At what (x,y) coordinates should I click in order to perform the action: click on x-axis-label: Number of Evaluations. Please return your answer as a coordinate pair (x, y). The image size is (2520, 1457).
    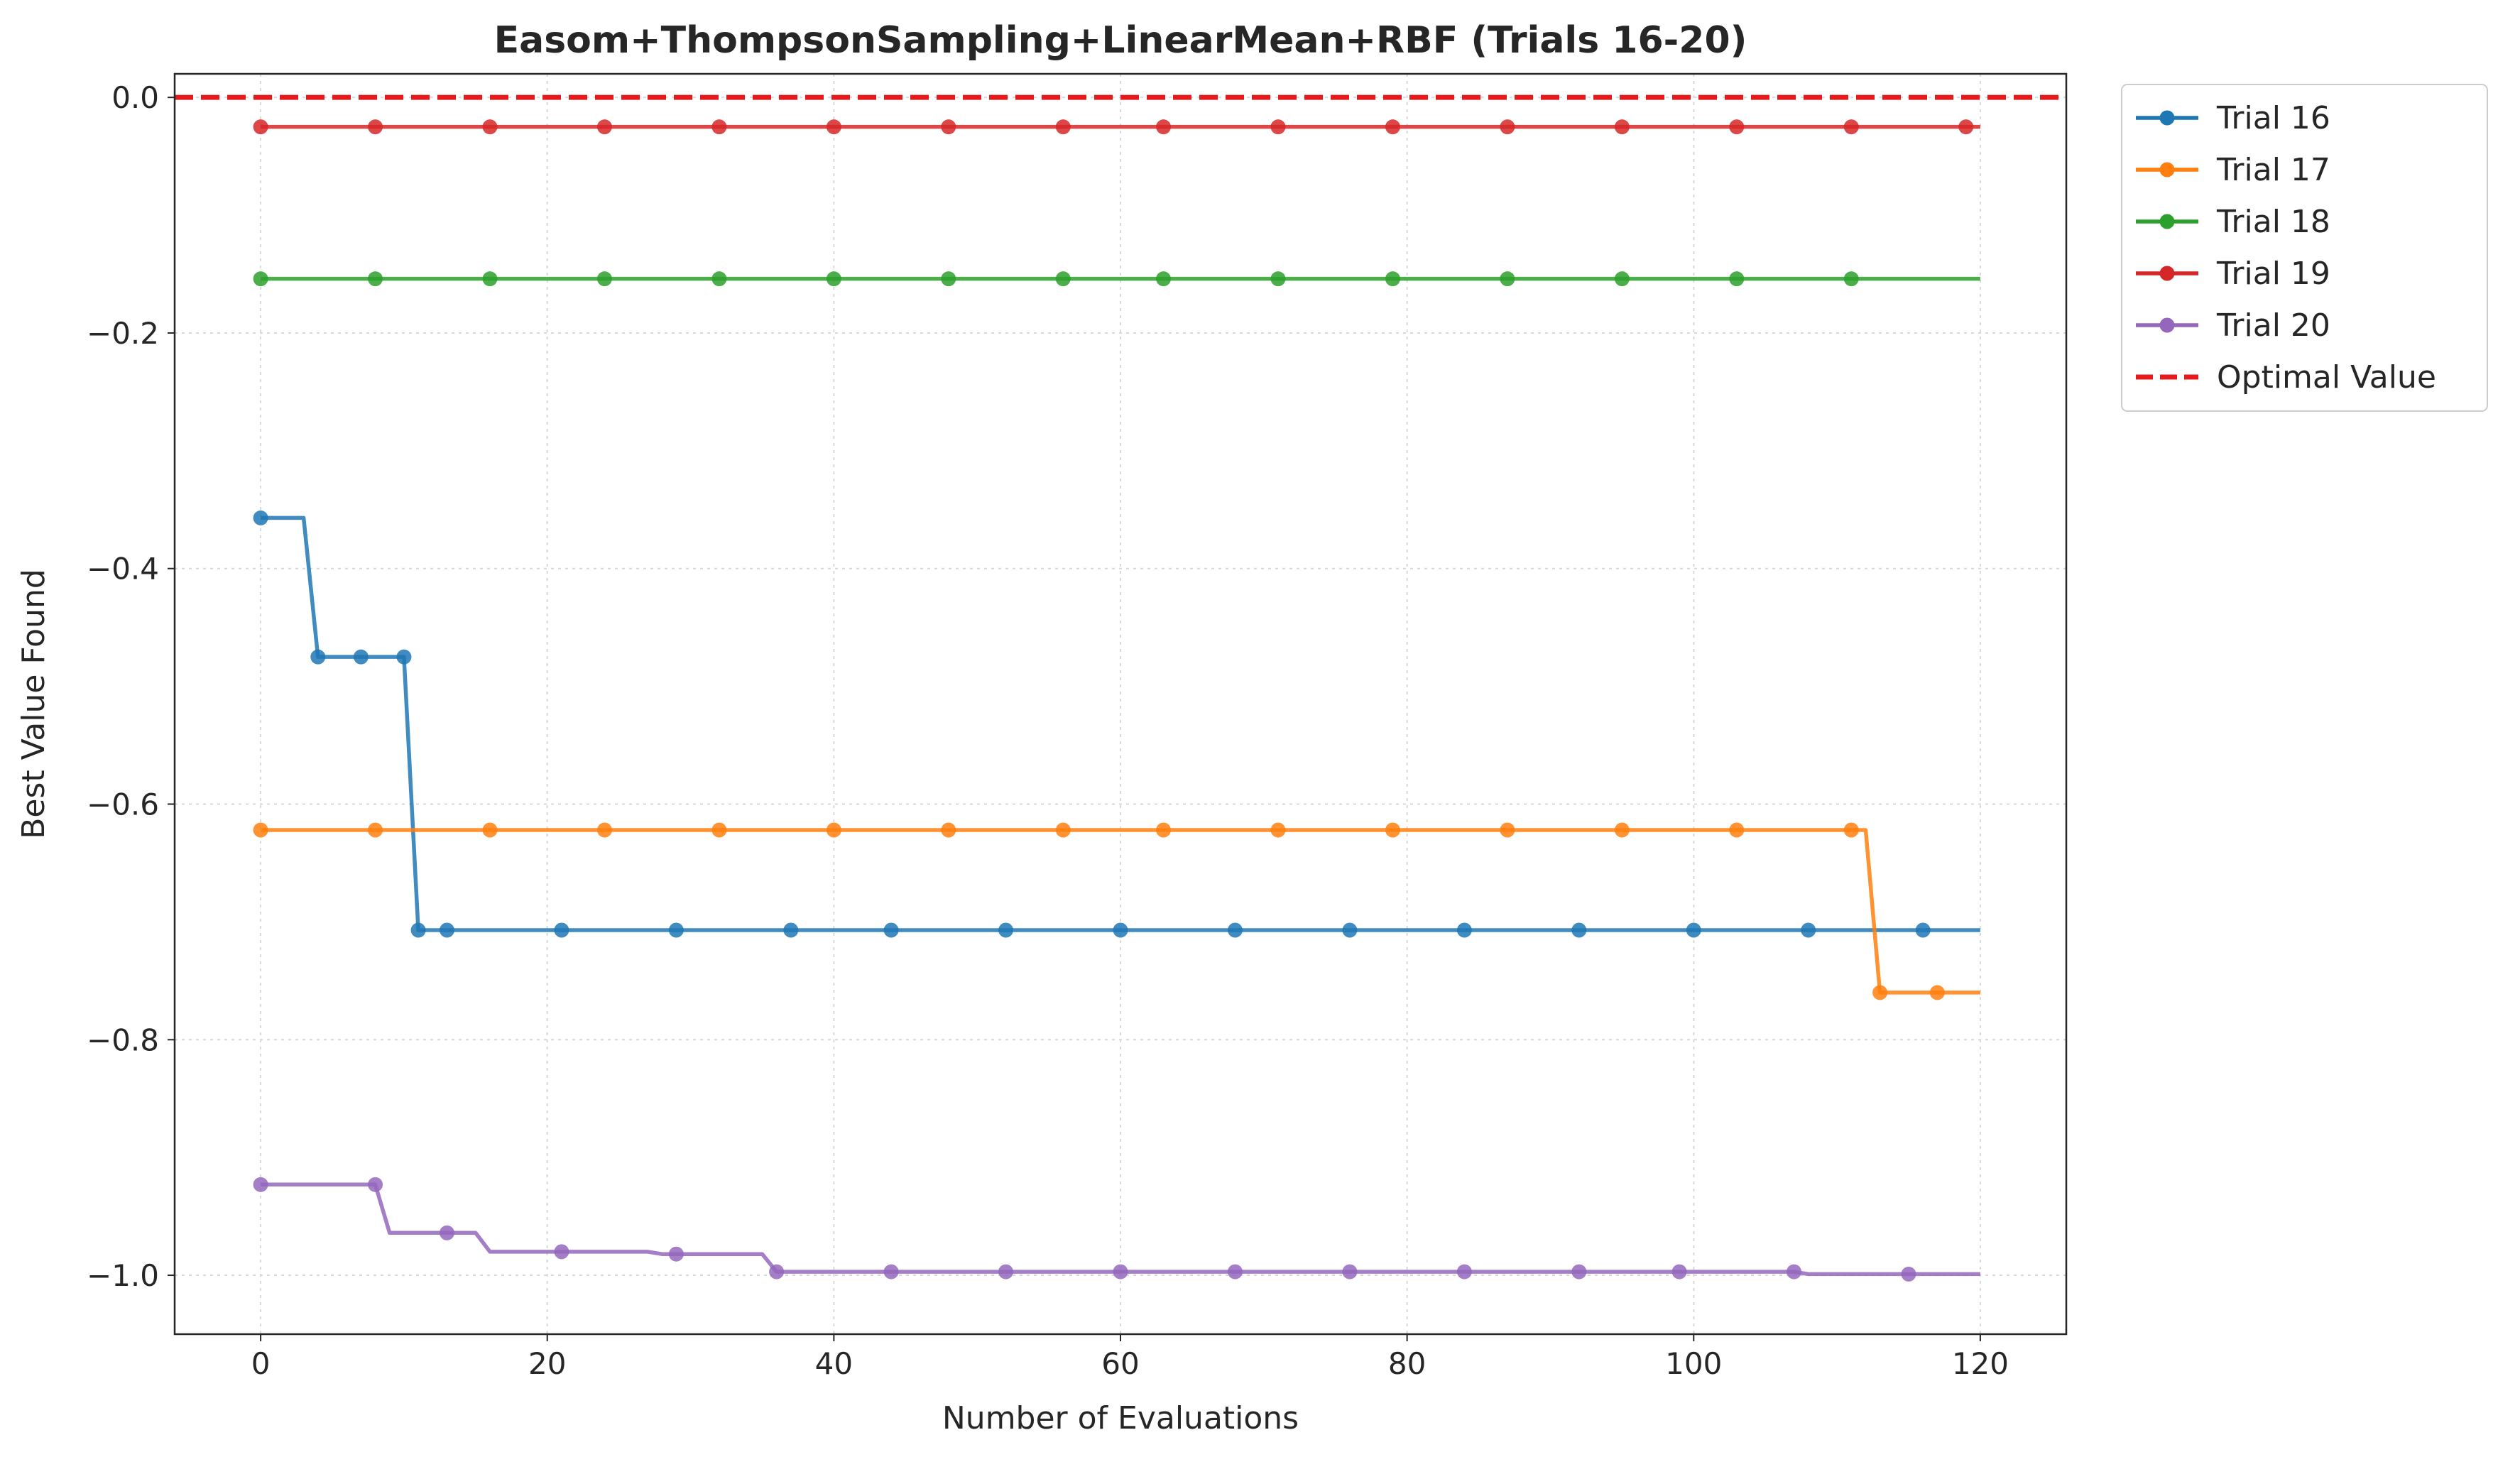
    Looking at the image, I should click on (1120, 1418).